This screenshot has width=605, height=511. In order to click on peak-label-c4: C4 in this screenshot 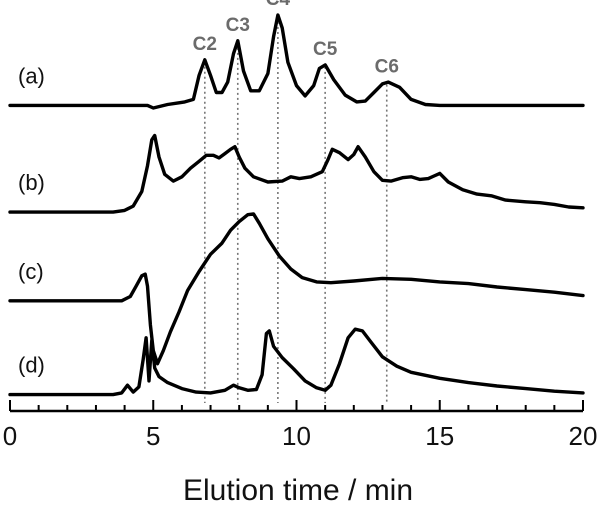, I will do `click(278, 5)`.